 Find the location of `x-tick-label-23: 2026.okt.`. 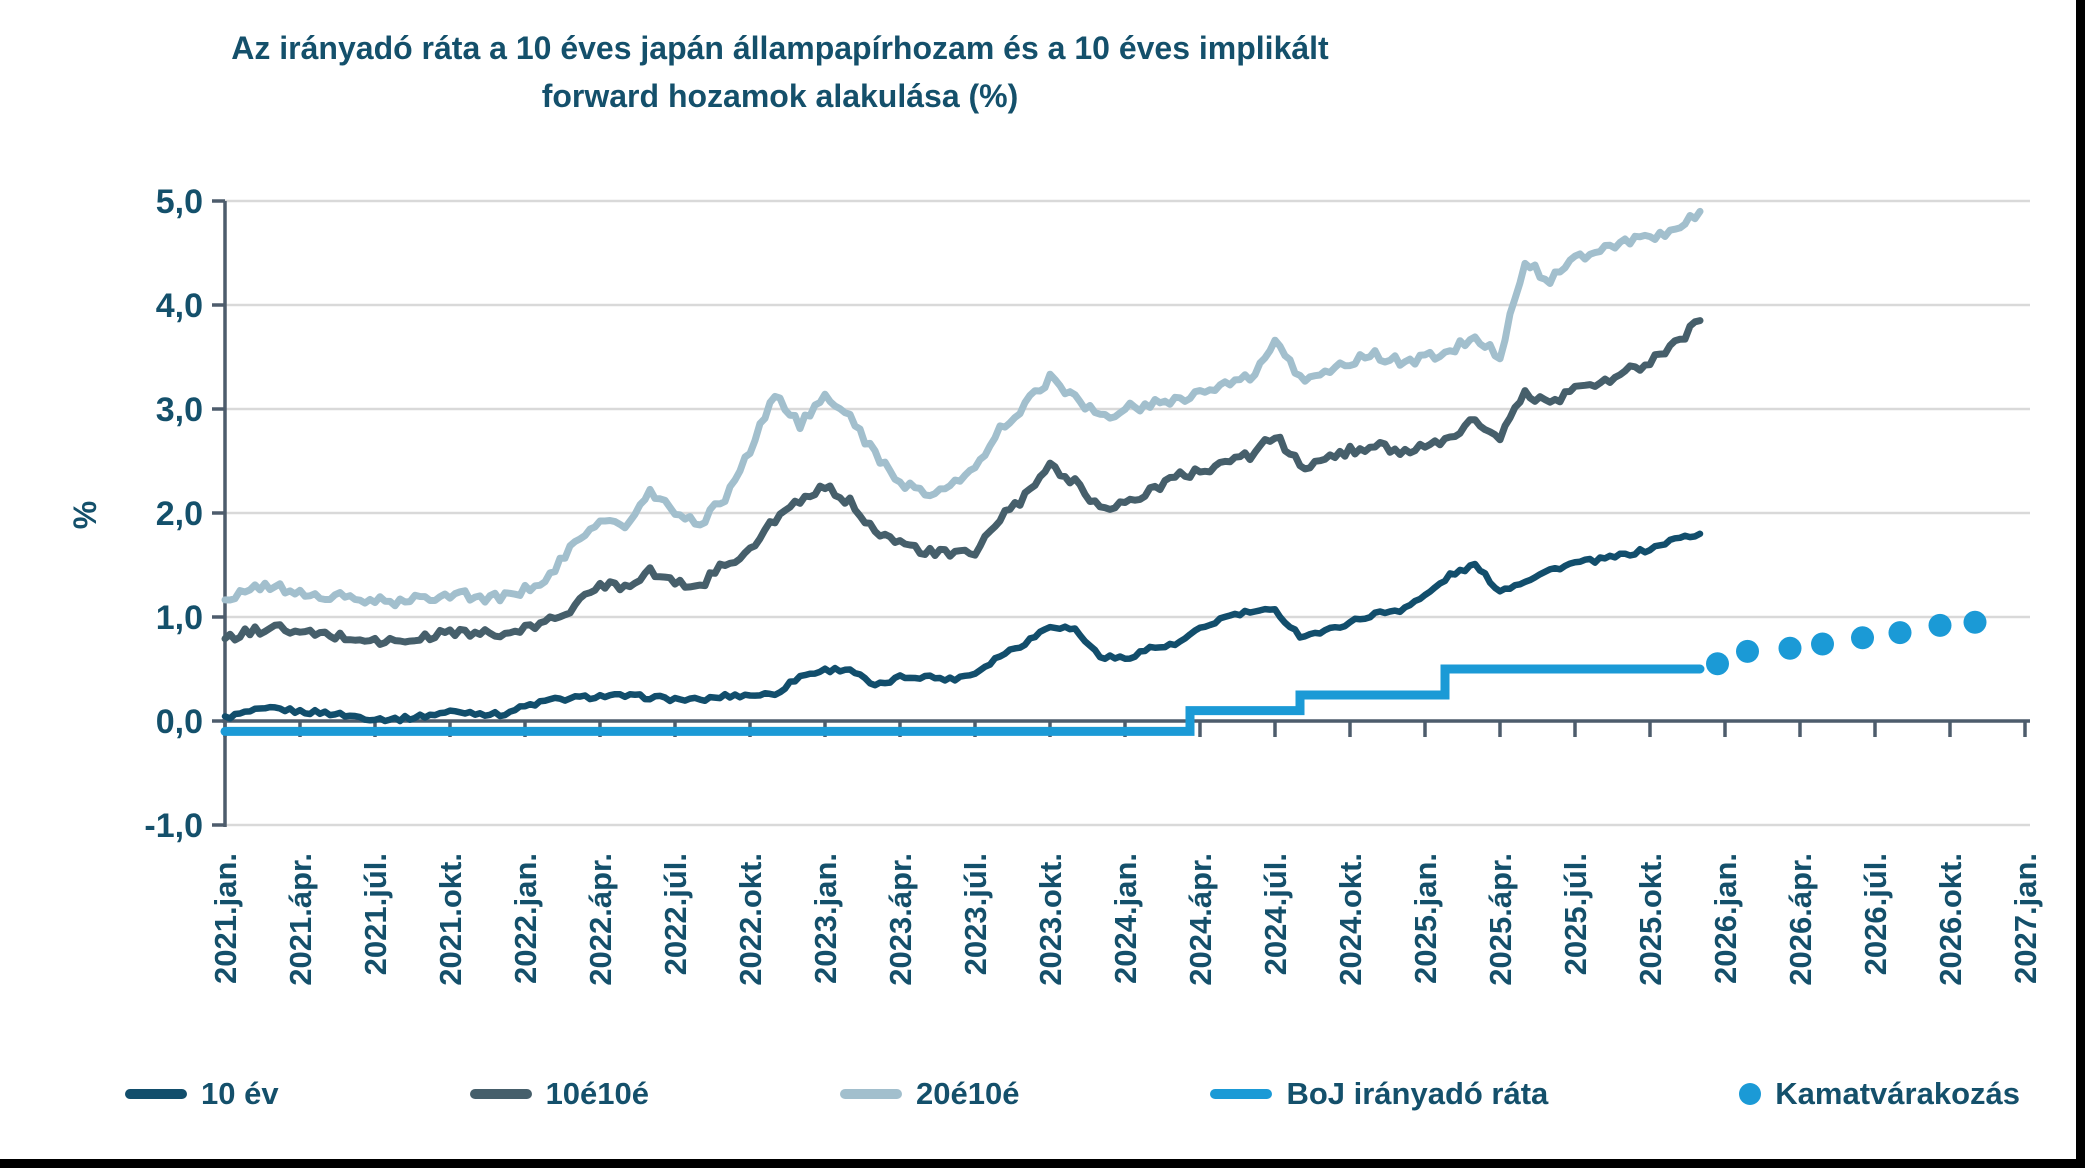

x-tick-label-23: 2026.okt. is located at coordinates (1950, 919).